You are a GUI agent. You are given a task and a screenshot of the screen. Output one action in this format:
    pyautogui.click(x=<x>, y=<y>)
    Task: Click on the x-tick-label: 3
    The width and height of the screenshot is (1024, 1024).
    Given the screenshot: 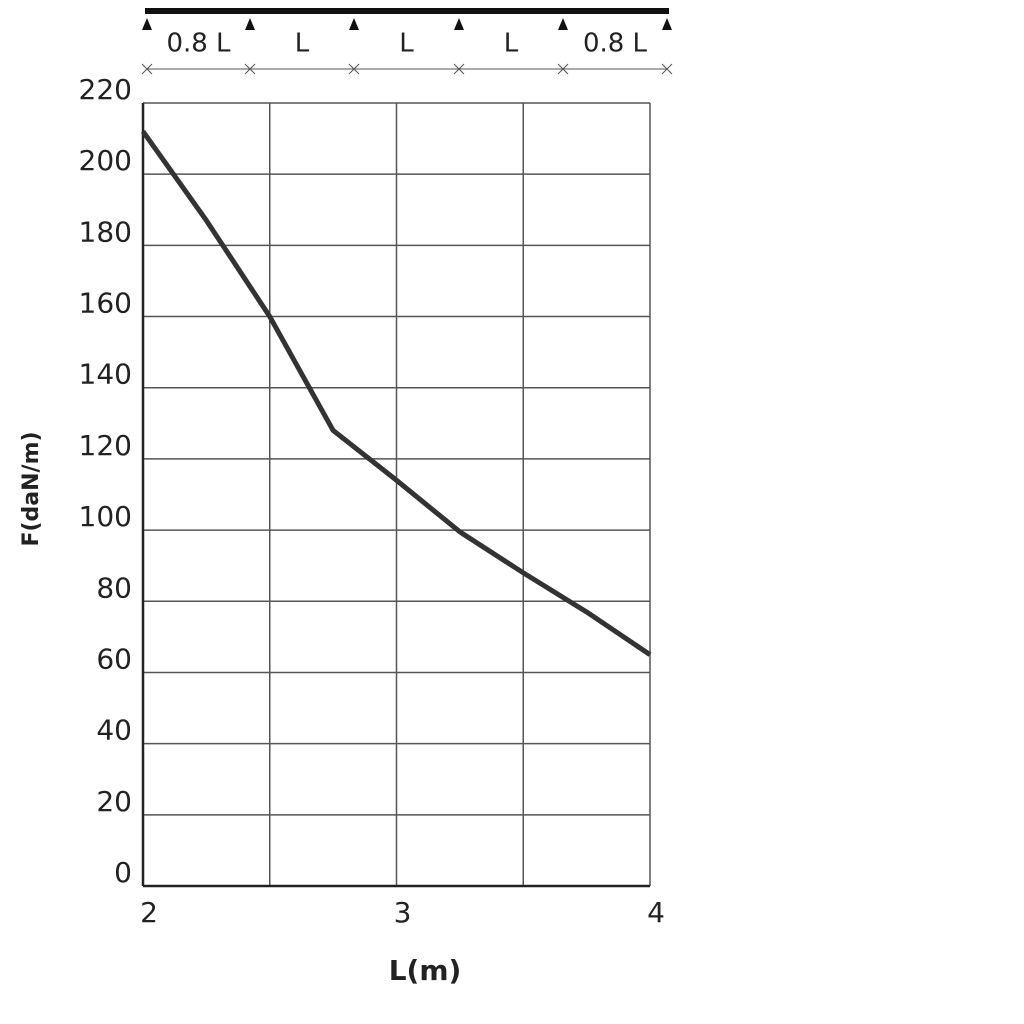 What is the action you would take?
    pyautogui.click(x=403, y=912)
    